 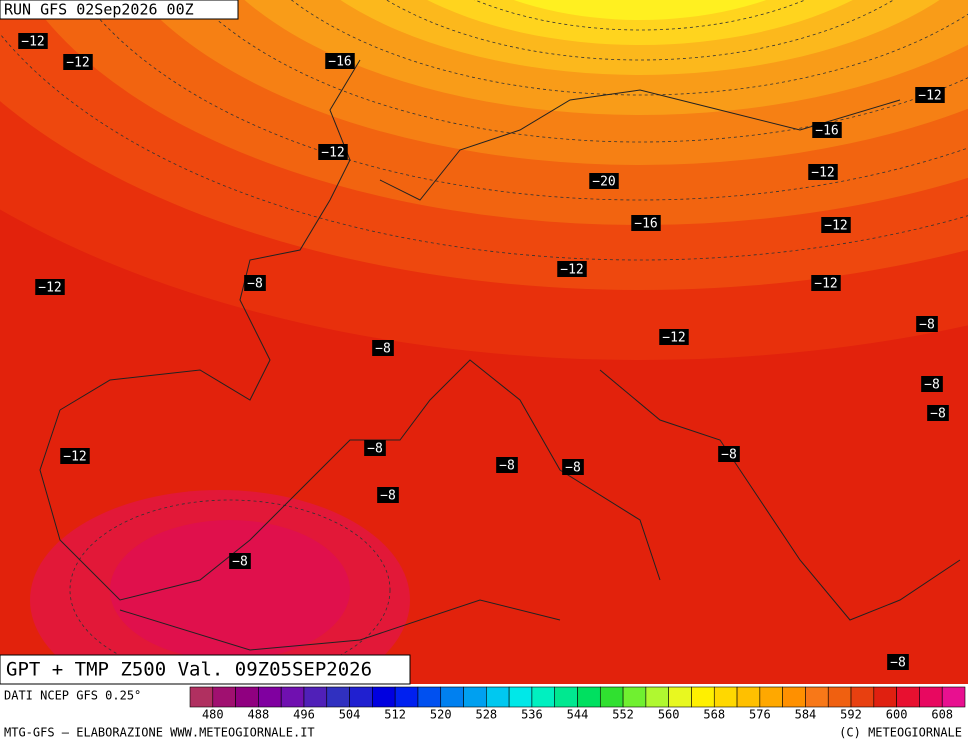 What do you see at coordinates (304, 715) in the screenshot?
I see `colorbar-tick-label: 496` at bounding box center [304, 715].